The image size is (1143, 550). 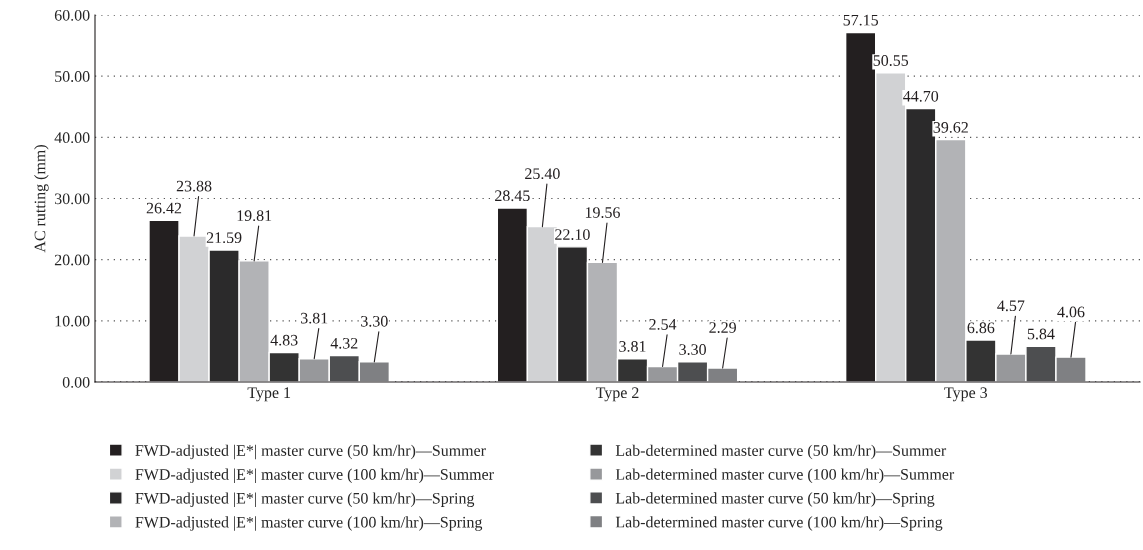 I want to click on y-axis-title: AC rutting (mm), so click(x=41, y=199).